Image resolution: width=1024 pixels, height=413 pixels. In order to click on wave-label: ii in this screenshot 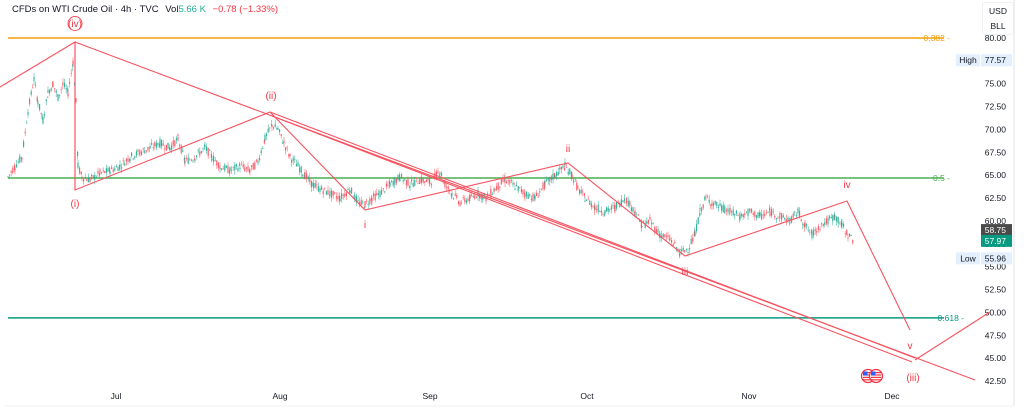, I will do `click(568, 149)`.